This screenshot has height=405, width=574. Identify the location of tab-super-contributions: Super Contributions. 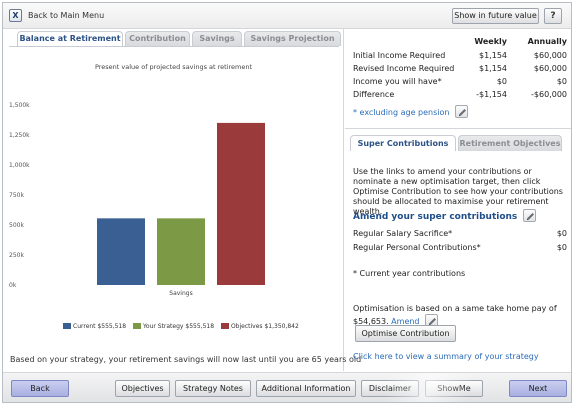
(403, 143).